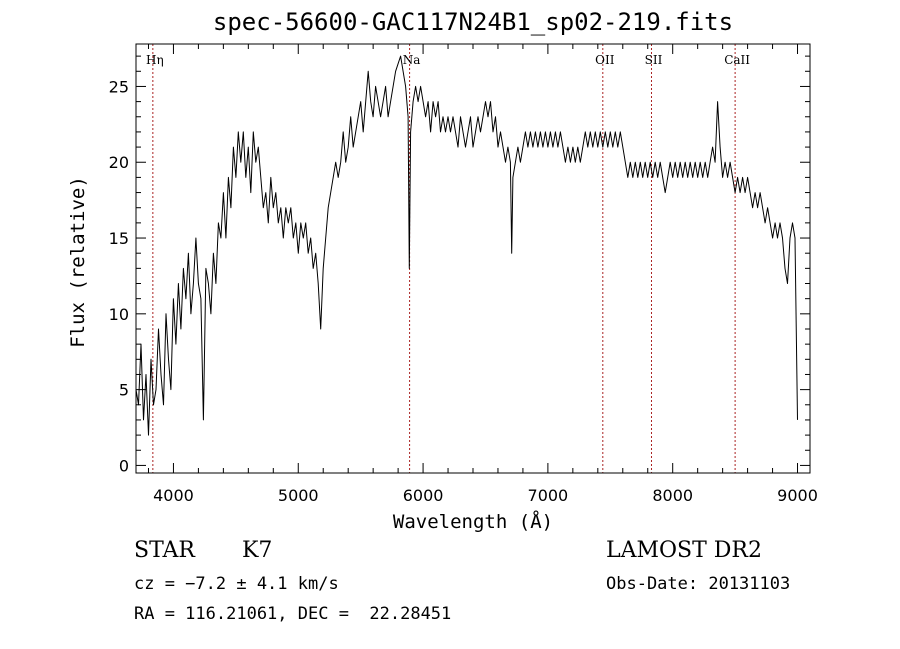 This screenshot has width=900, height=649. Describe the element at coordinates (473, 22) in the screenshot. I see `chart-title: spec-56600-GAC117N24B1_sp02-219.fits` at that location.